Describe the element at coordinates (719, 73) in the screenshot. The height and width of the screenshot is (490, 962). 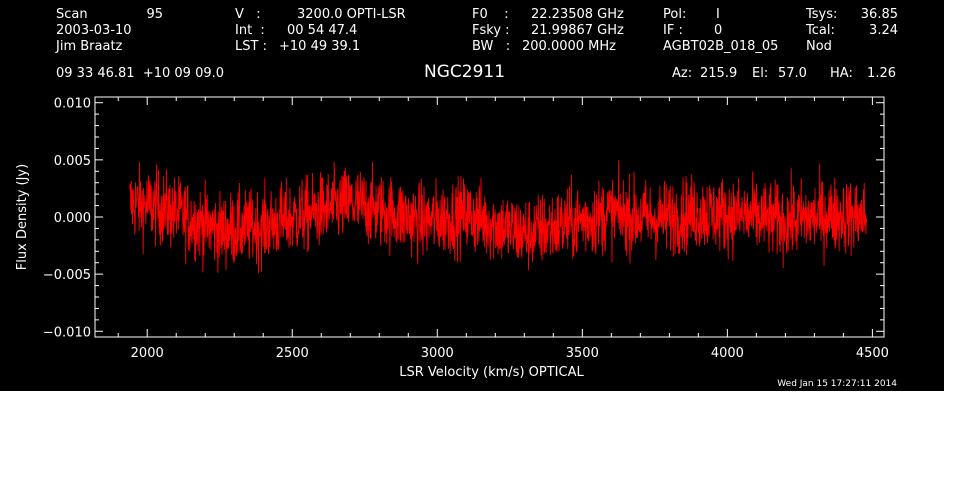
I see `azimuth-value: 215.9` at that location.